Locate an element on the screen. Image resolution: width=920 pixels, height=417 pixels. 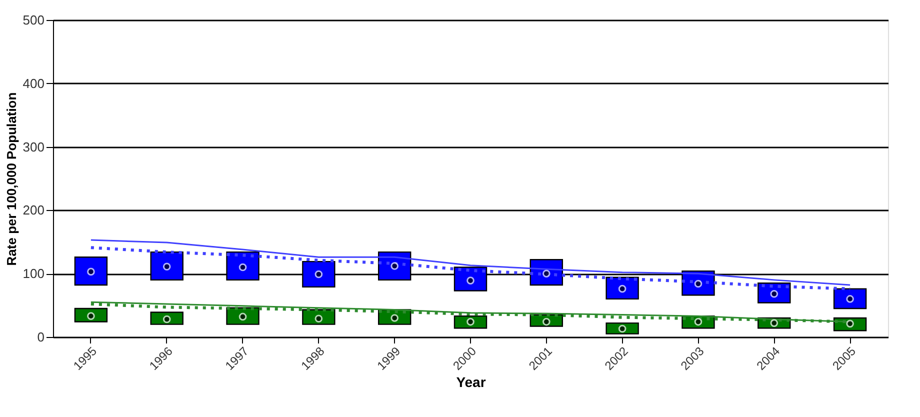
bar is located at coordinates (850, 299).